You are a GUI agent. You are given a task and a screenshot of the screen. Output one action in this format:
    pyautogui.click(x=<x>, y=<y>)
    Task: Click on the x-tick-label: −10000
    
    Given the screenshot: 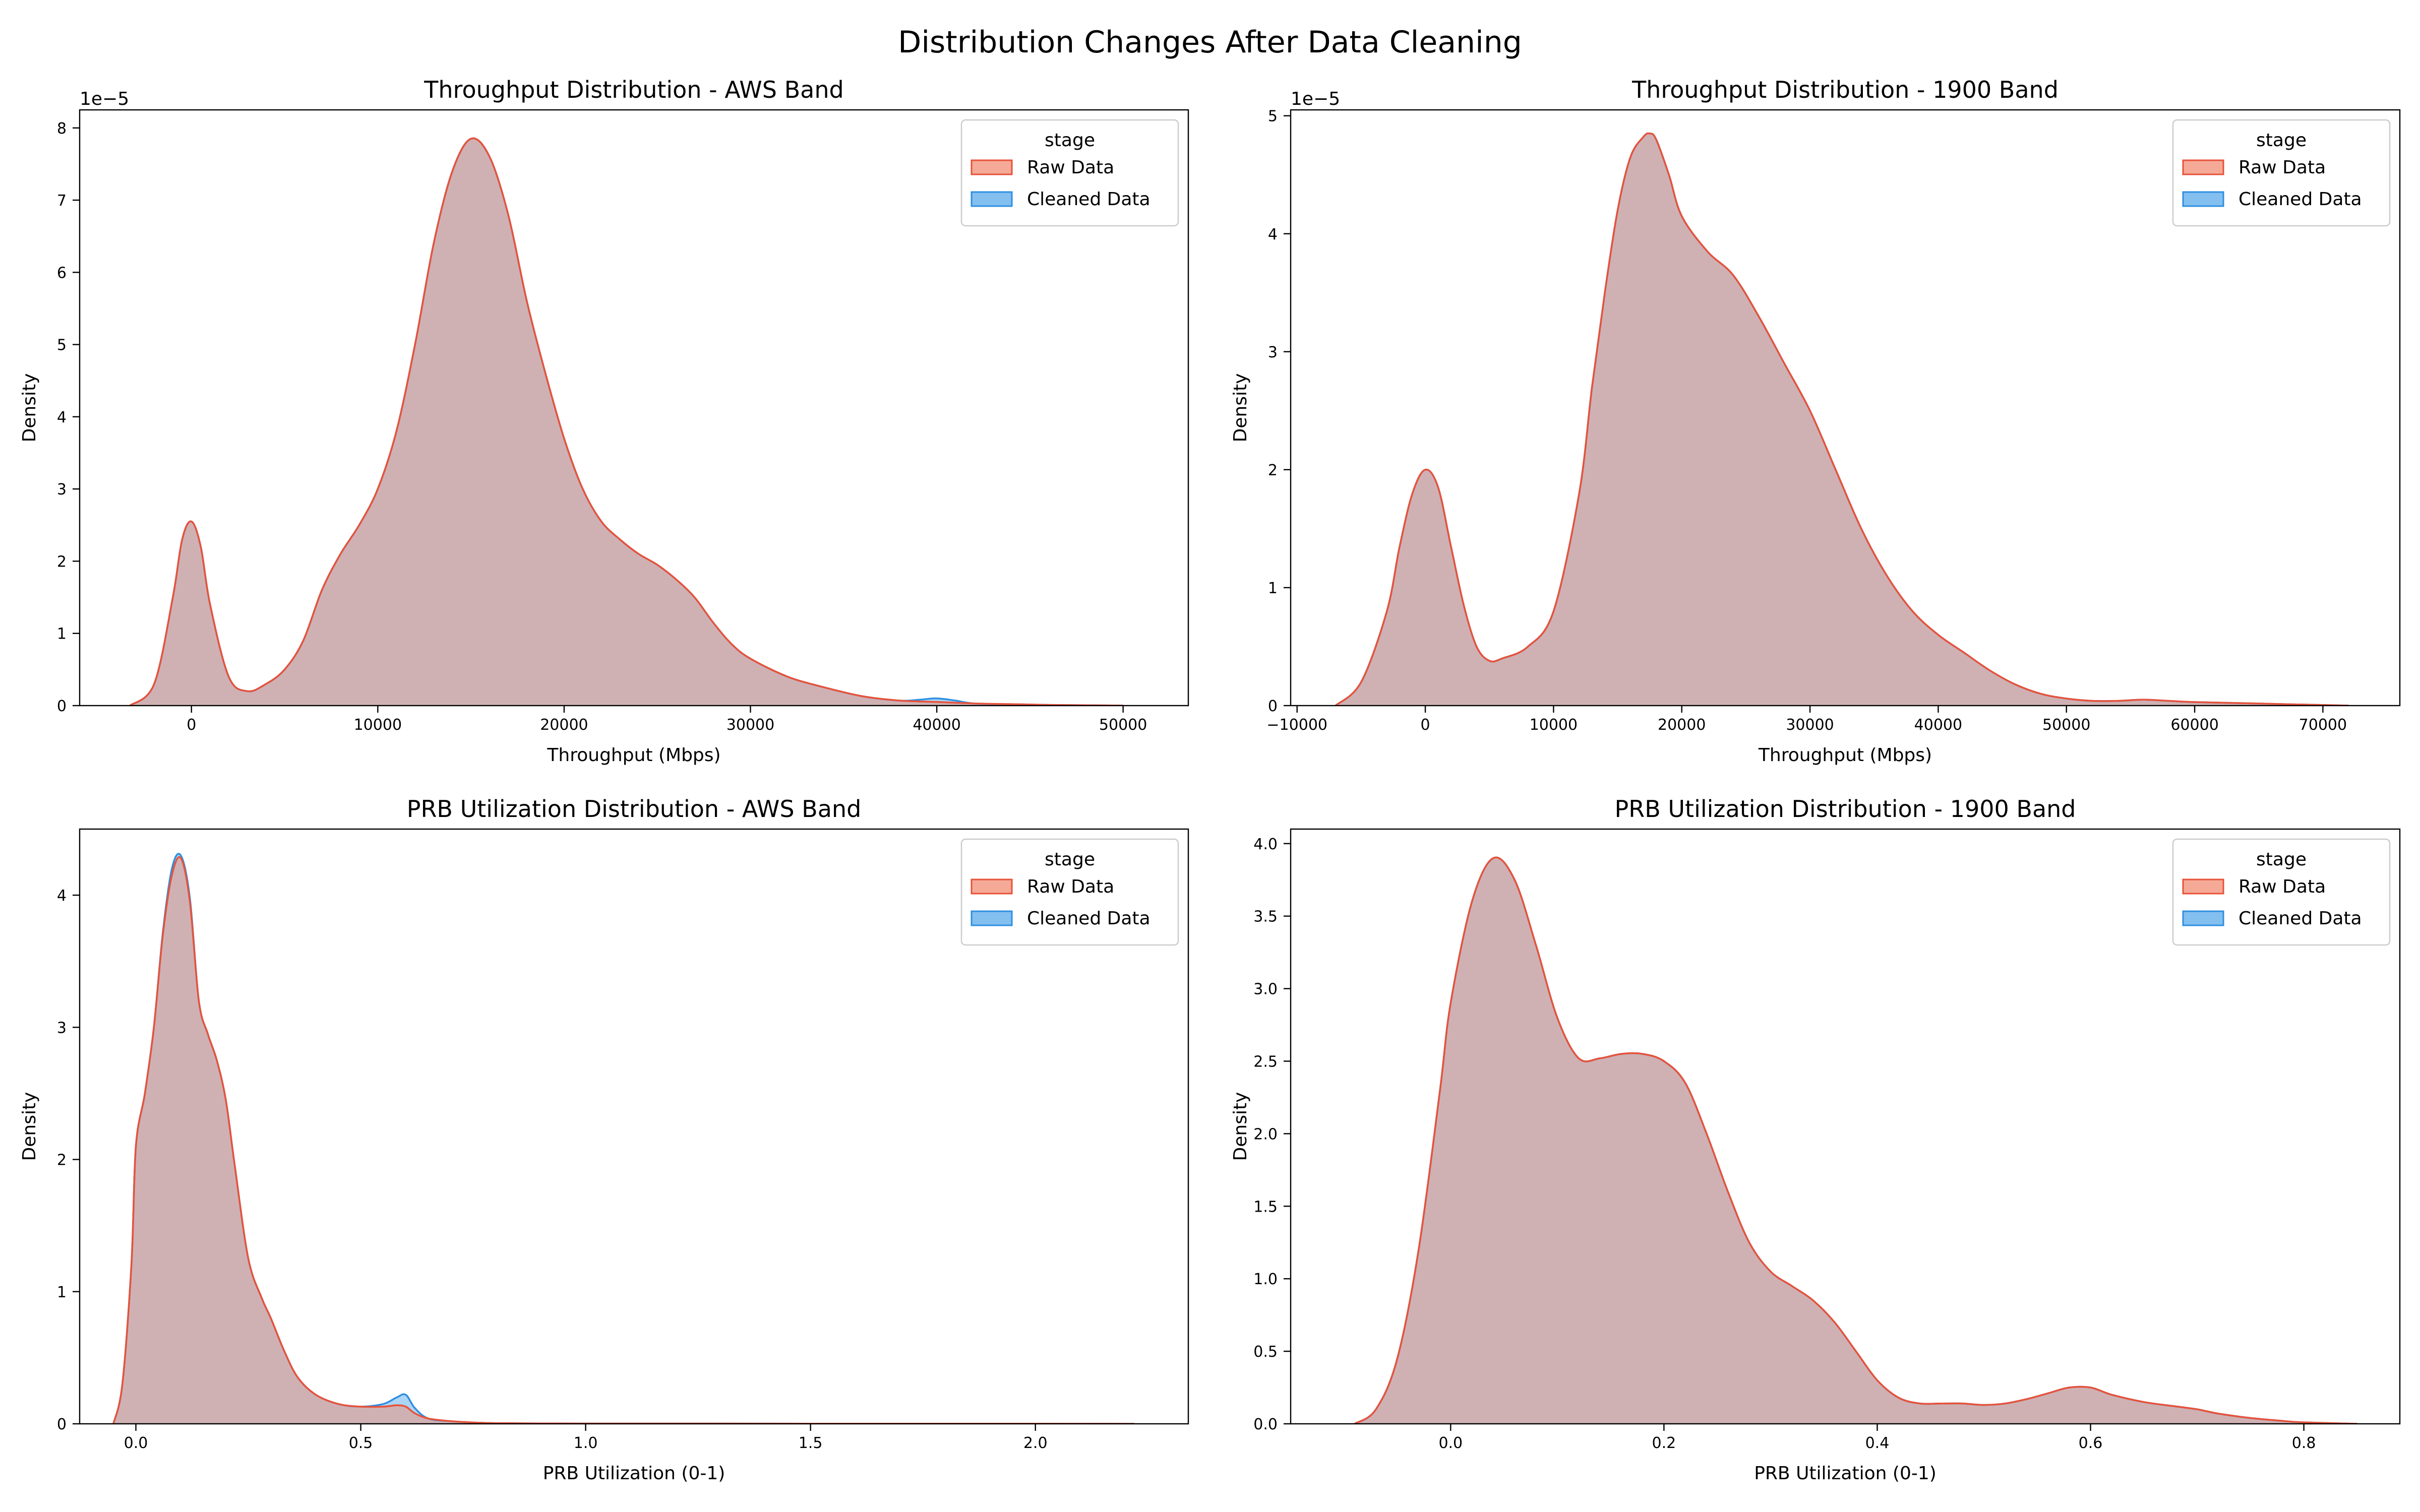 What is the action you would take?
    pyautogui.click(x=1296, y=725)
    